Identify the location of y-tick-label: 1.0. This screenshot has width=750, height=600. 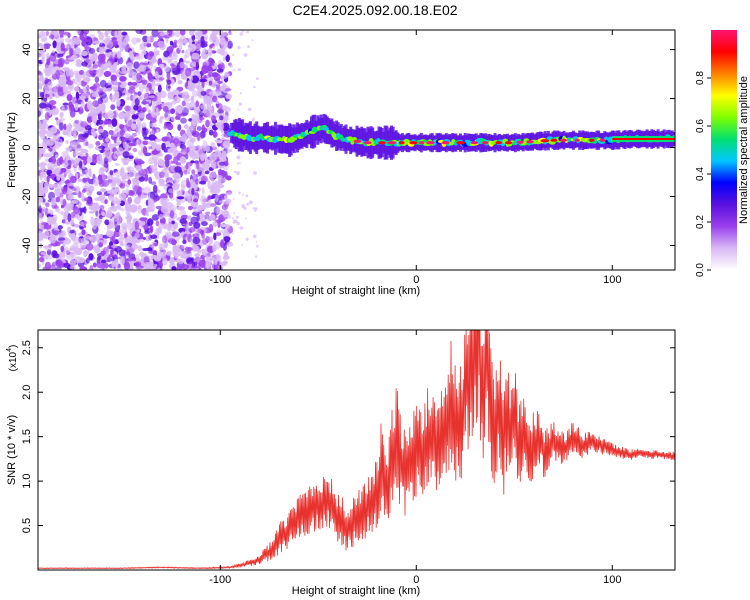
(27, 480).